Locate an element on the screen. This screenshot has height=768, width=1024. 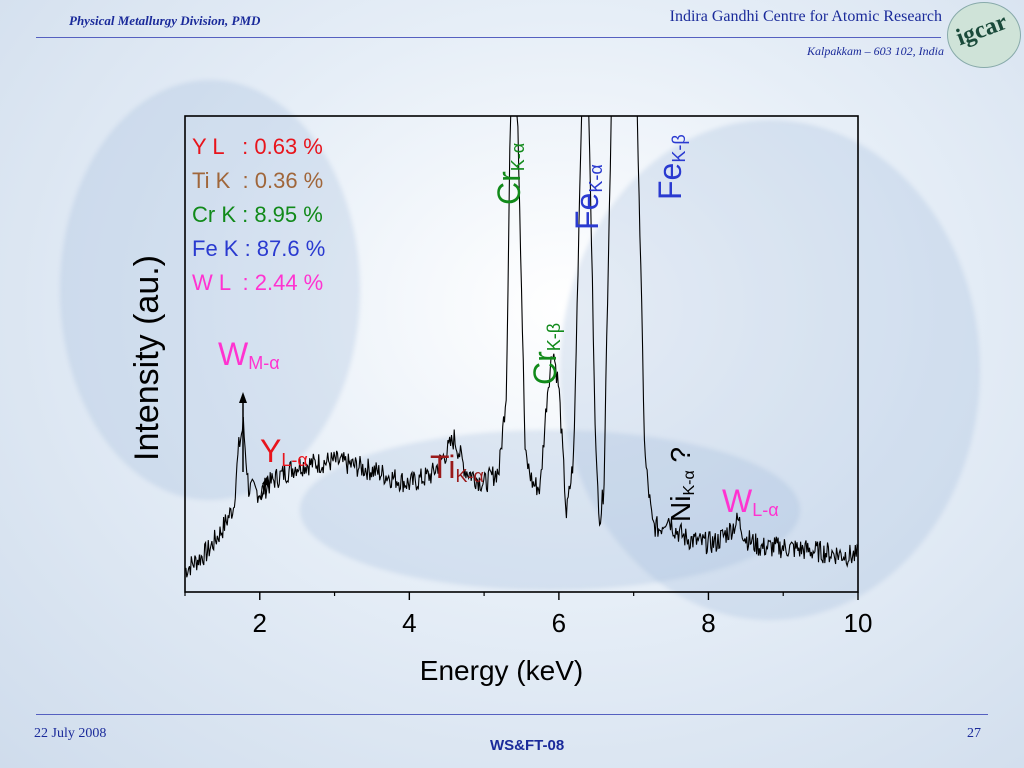
composition-item: Cr K : 8.95 % is located at coordinates (257, 214).